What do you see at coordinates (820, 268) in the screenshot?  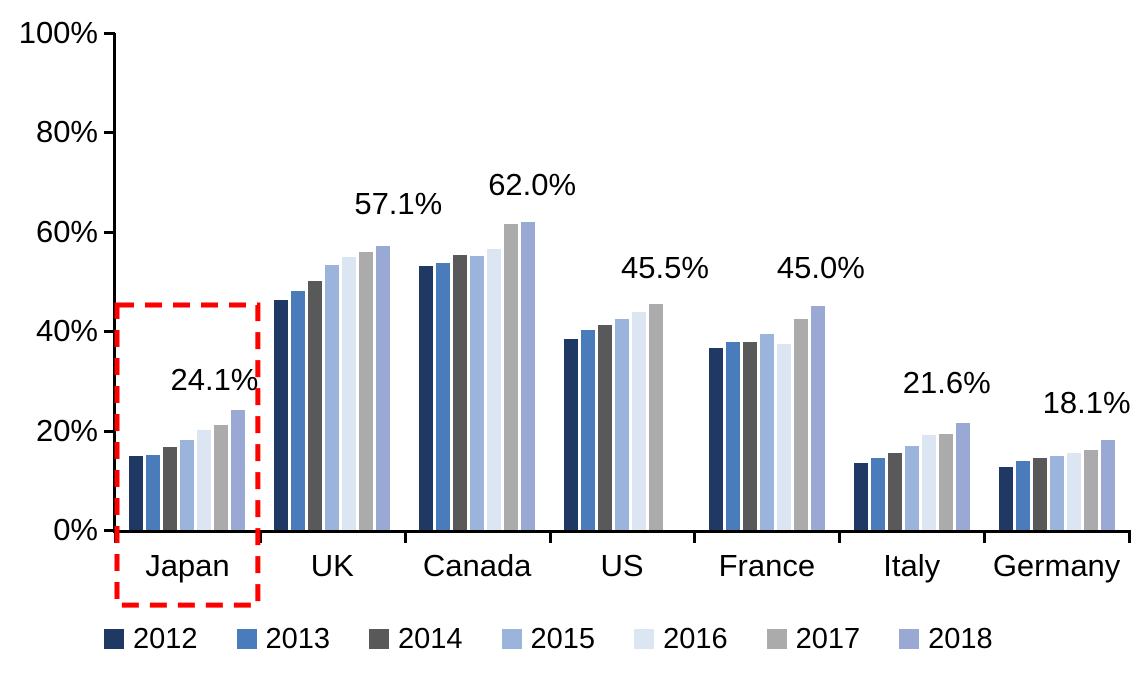 I see `data-label-france: 45.0%` at bounding box center [820, 268].